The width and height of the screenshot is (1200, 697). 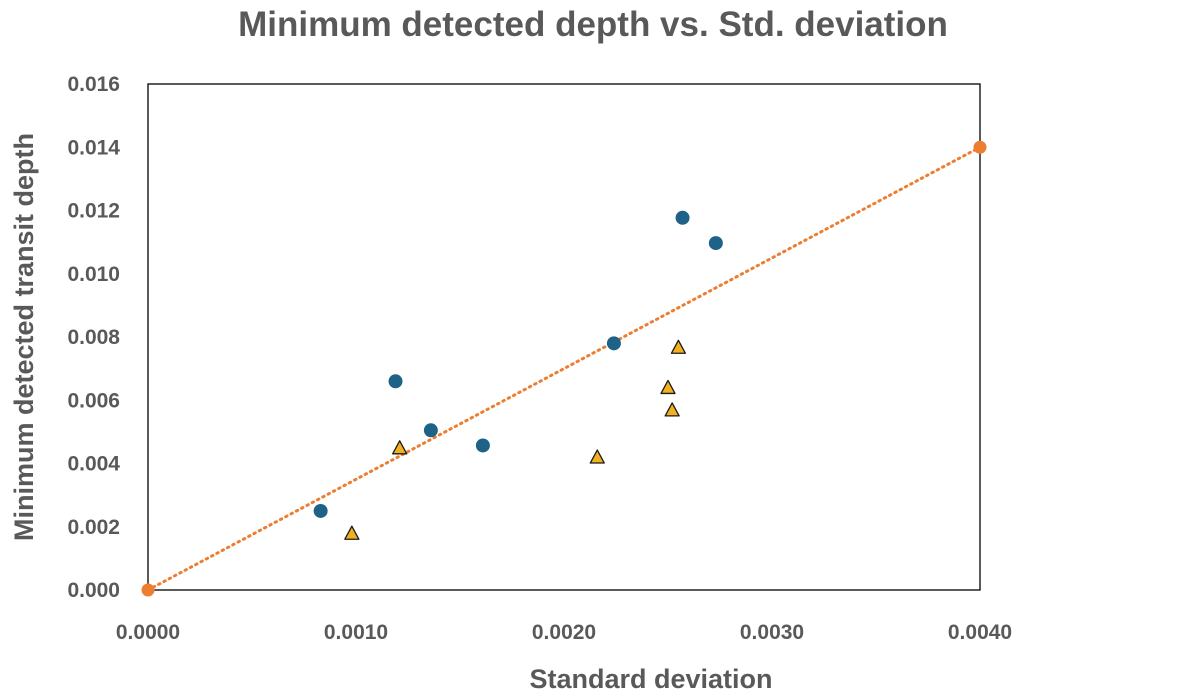 I want to click on x-tick-label: 0.0020, so click(x=564, y=632).